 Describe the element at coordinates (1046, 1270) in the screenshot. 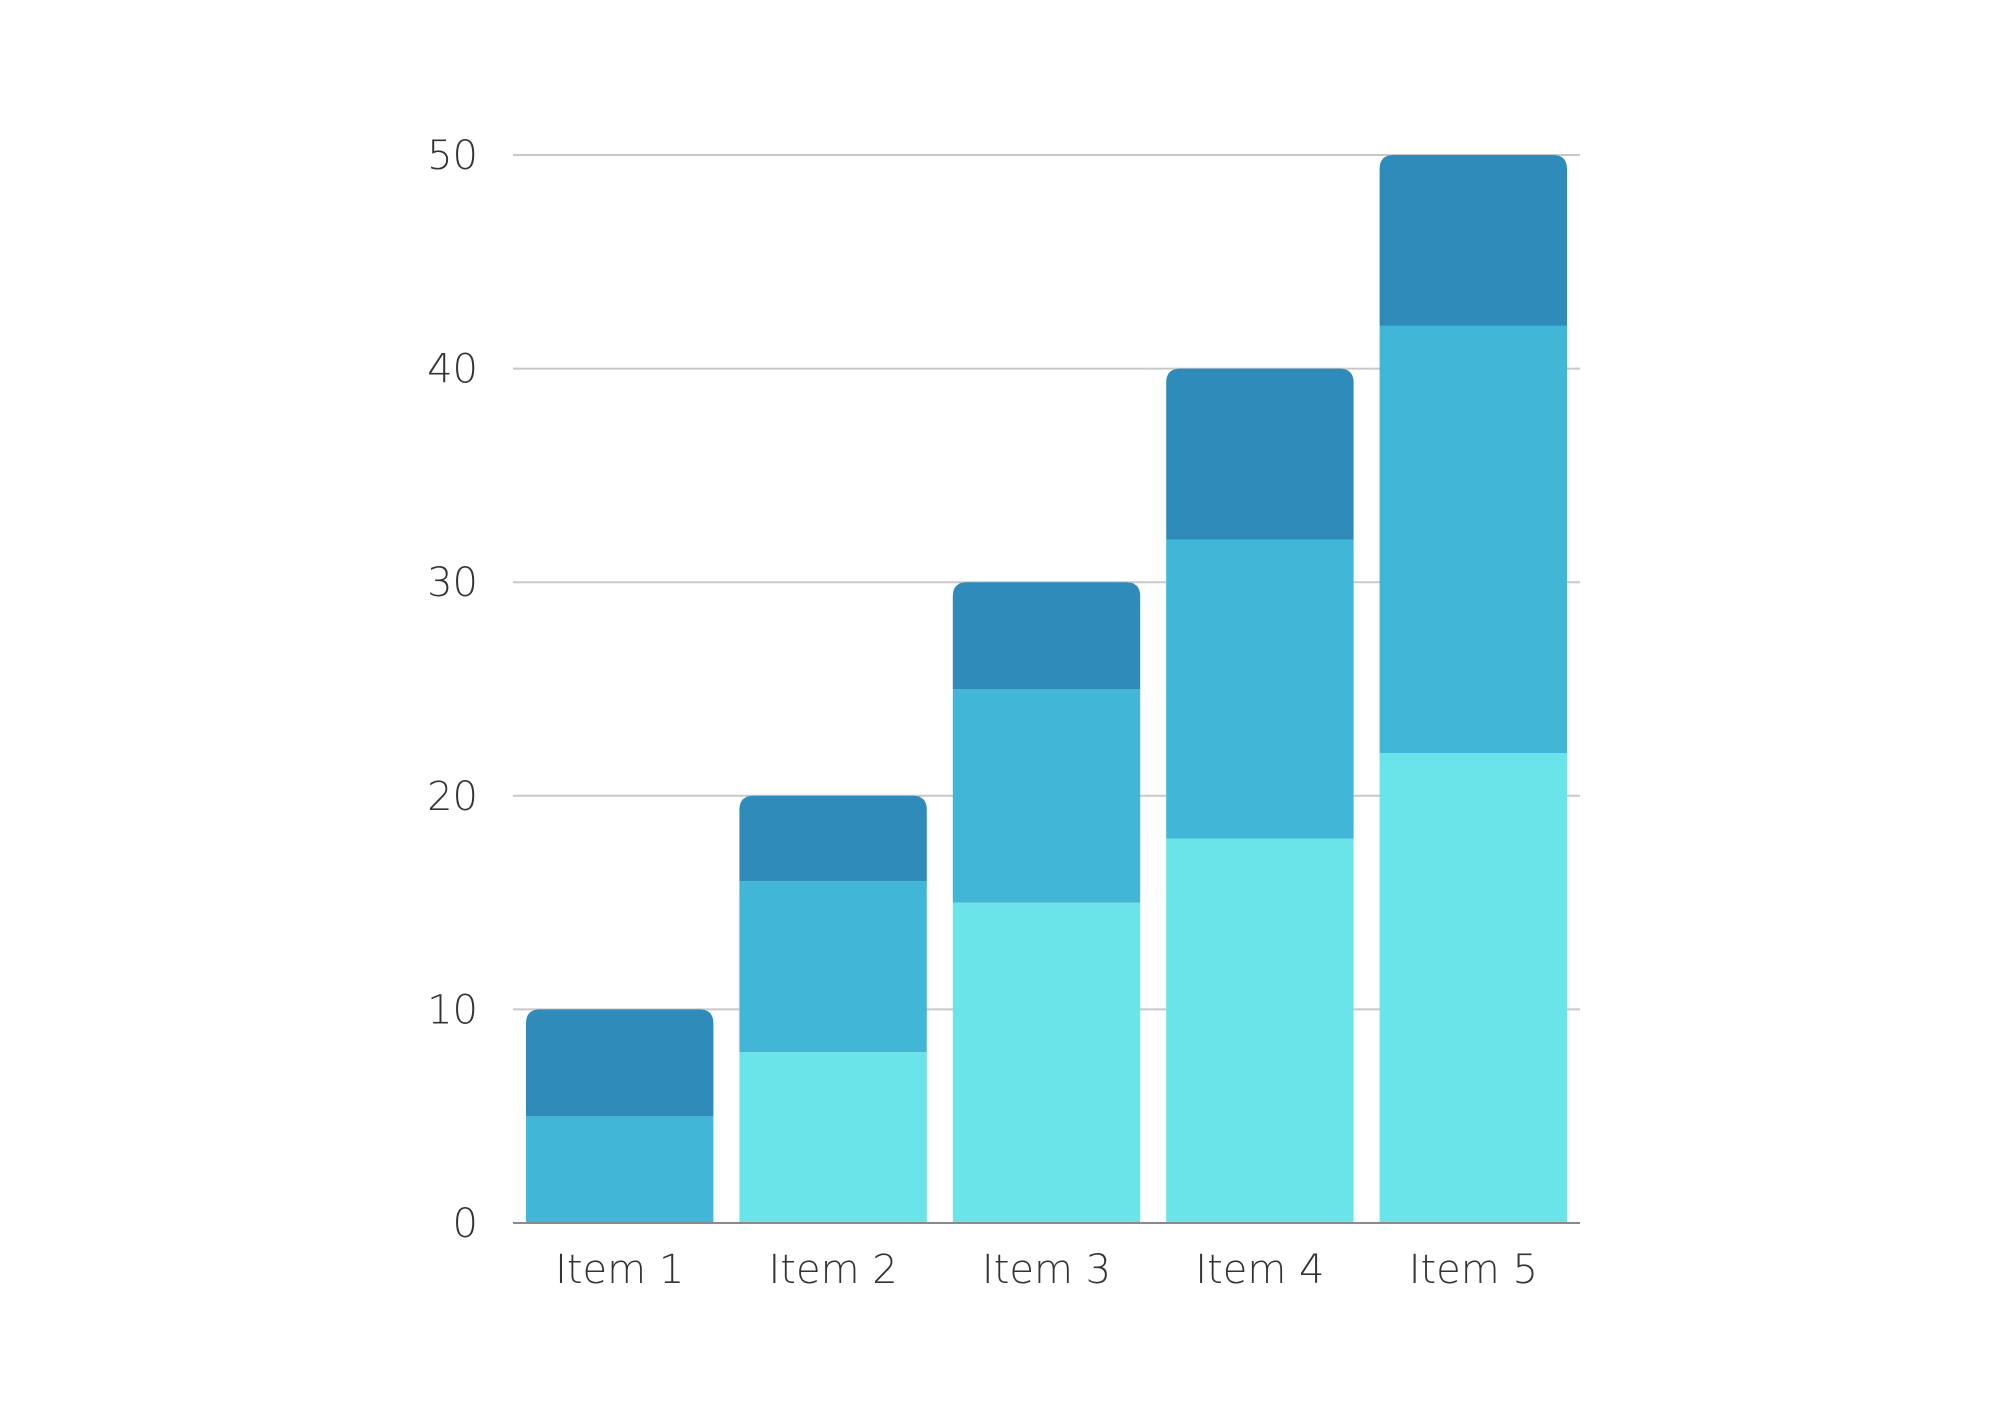

I see `x-tick-label: Item 3` at that location.